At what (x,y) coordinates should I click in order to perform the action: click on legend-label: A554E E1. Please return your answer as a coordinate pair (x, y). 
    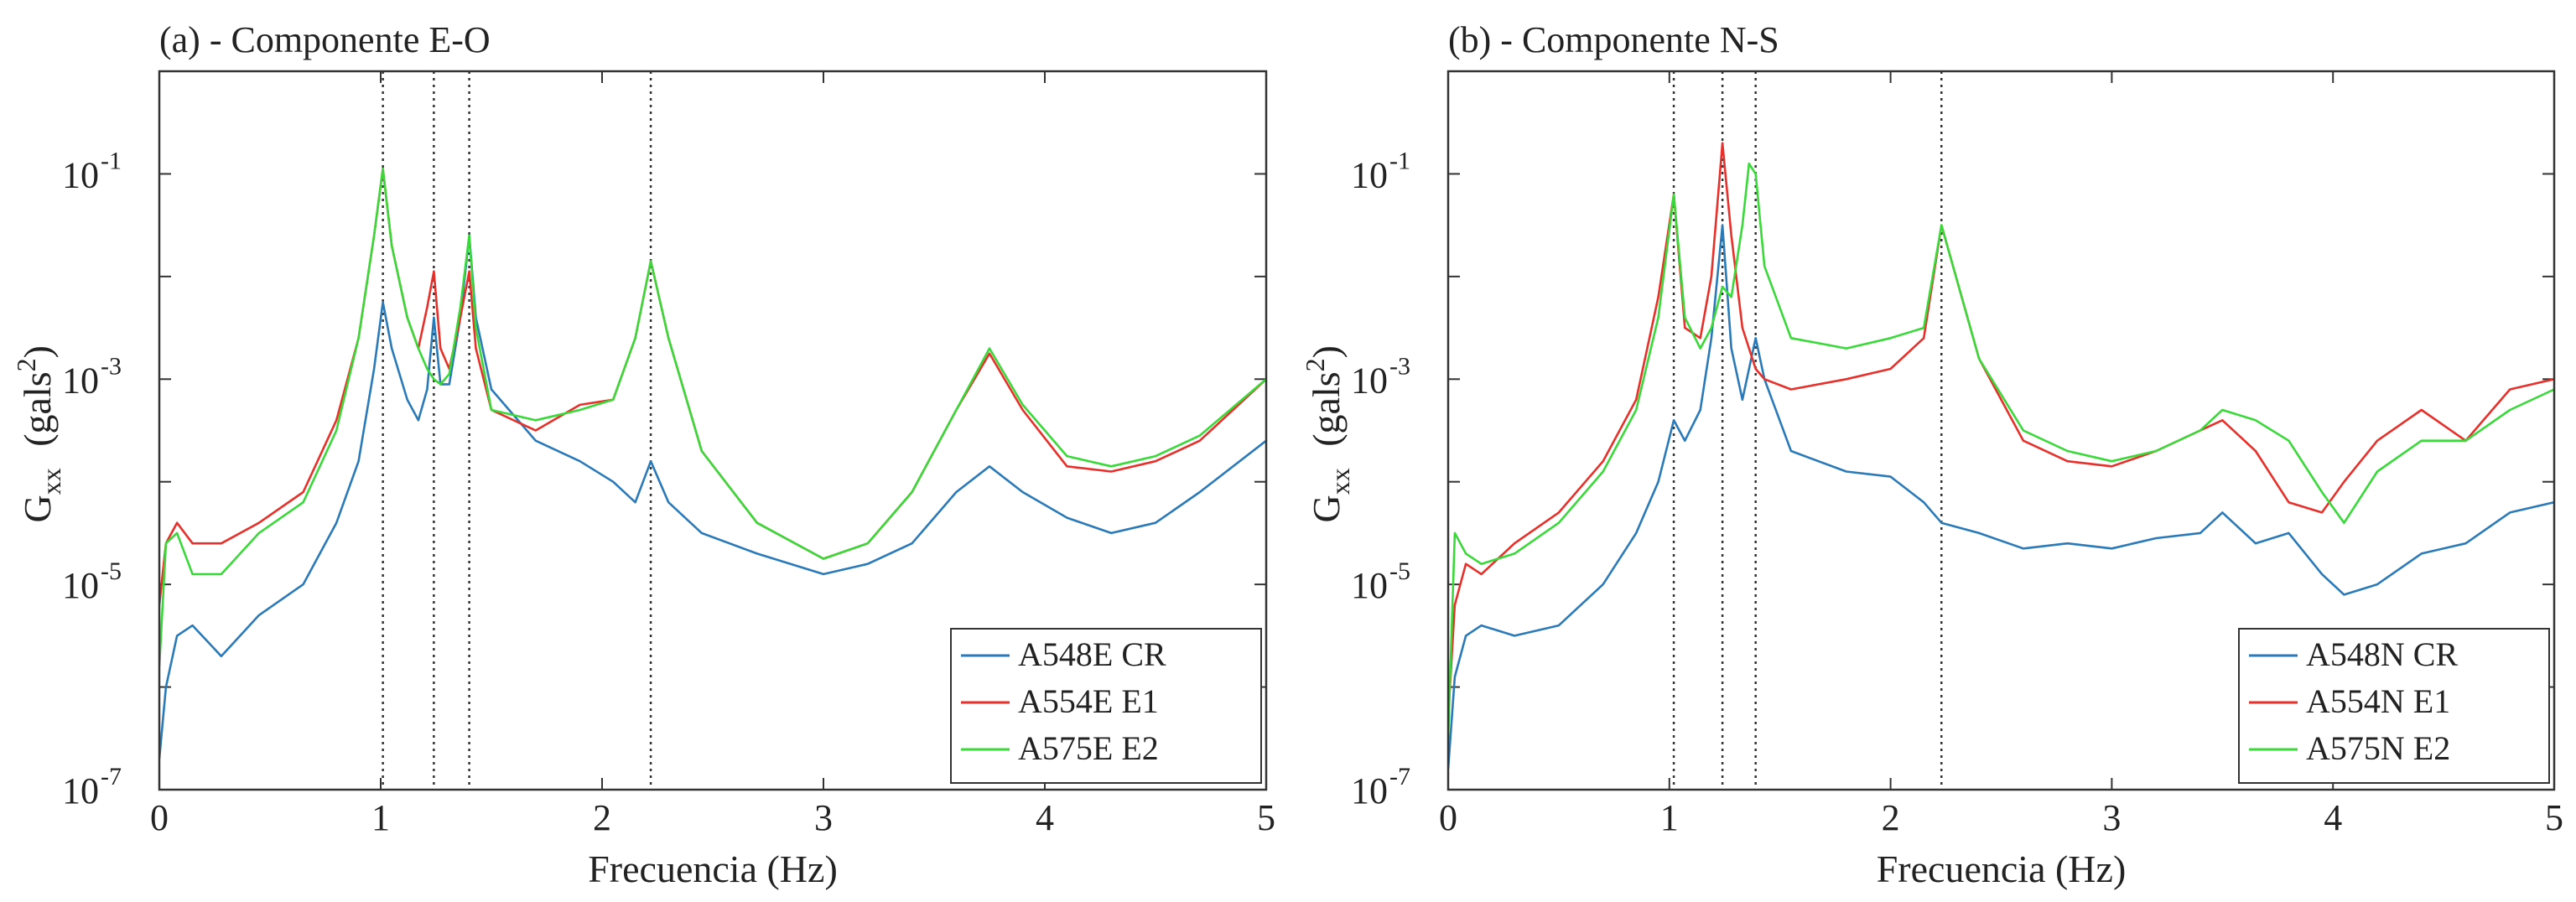
    Looking at the image, I should click on (1088, 701).